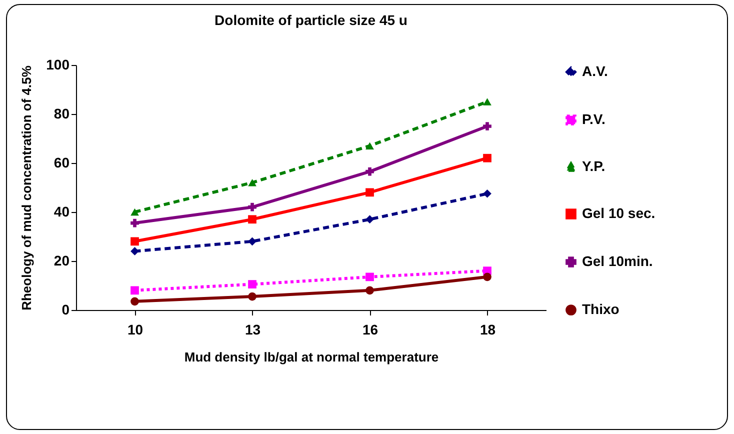 This screenshot has height=434, width=734. I want to click on legend-label: A.V., so click(595, 71).